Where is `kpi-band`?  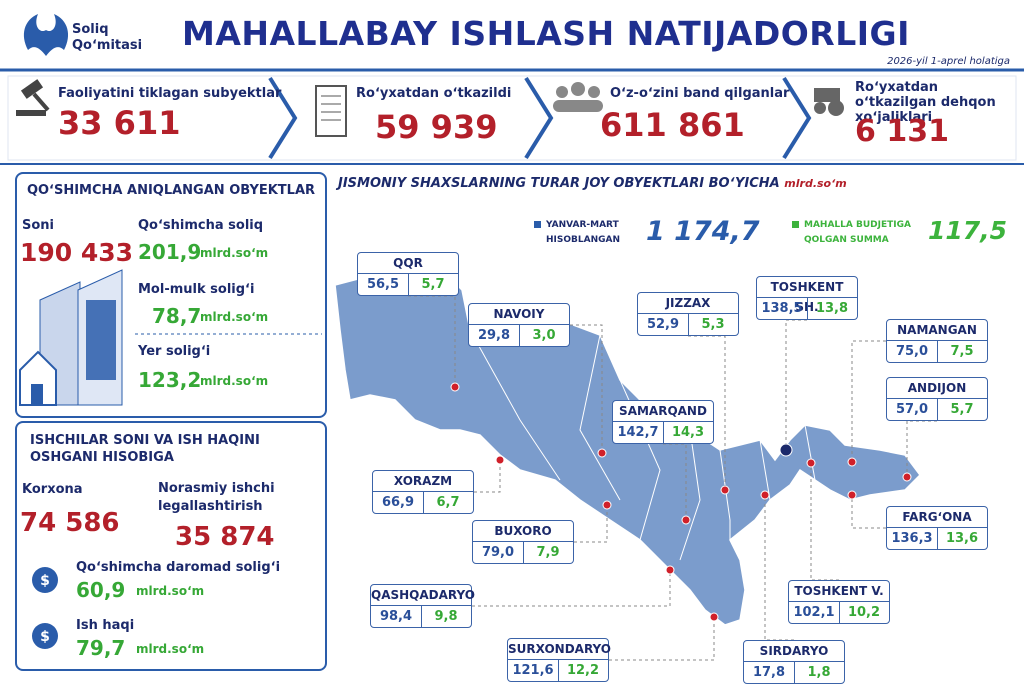 kpi-band is located at coordinates (512, 118).